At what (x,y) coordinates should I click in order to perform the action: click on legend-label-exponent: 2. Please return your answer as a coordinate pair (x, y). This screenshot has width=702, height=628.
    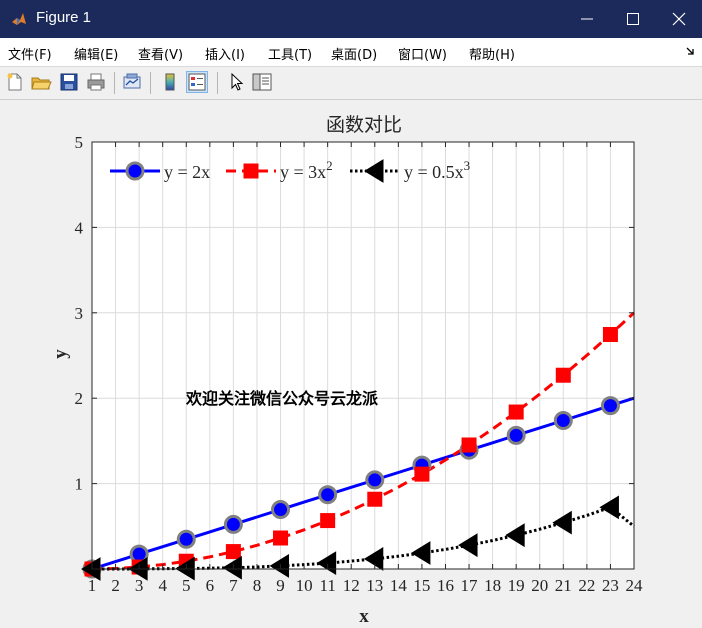
    Looking at the image, I should click on (329, 165).